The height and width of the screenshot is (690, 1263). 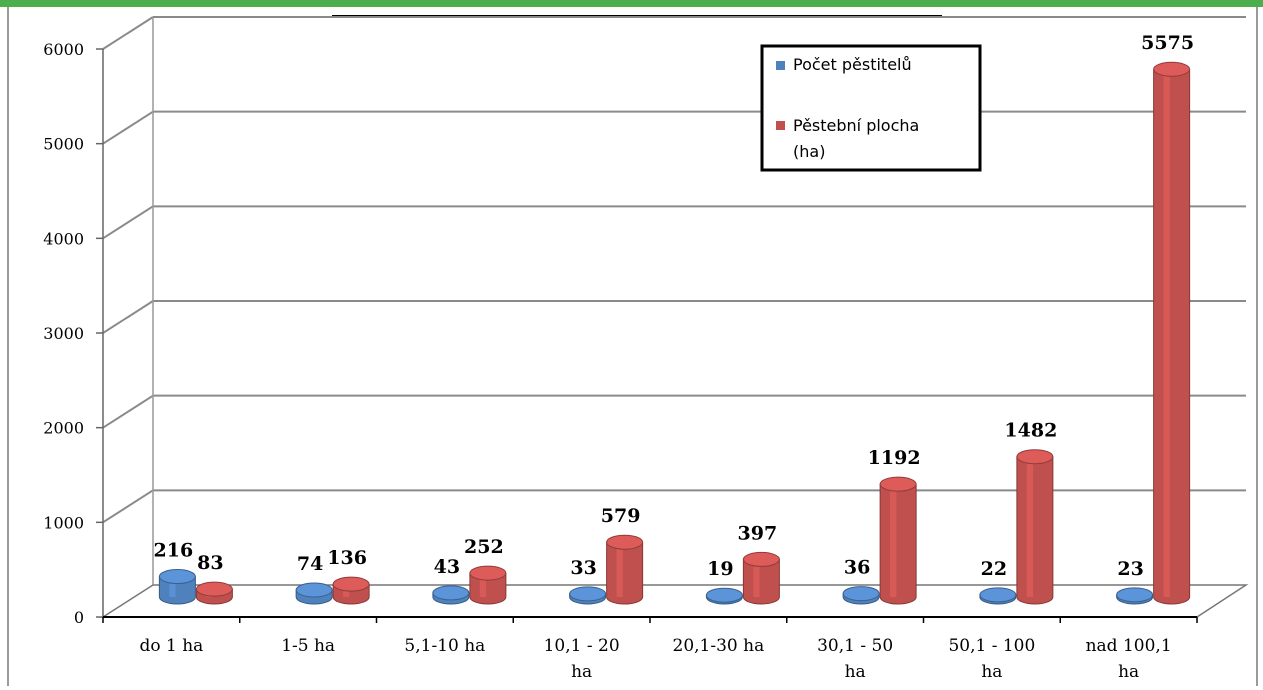 I want to click on data-label: 33, so click(x=583, y=568).